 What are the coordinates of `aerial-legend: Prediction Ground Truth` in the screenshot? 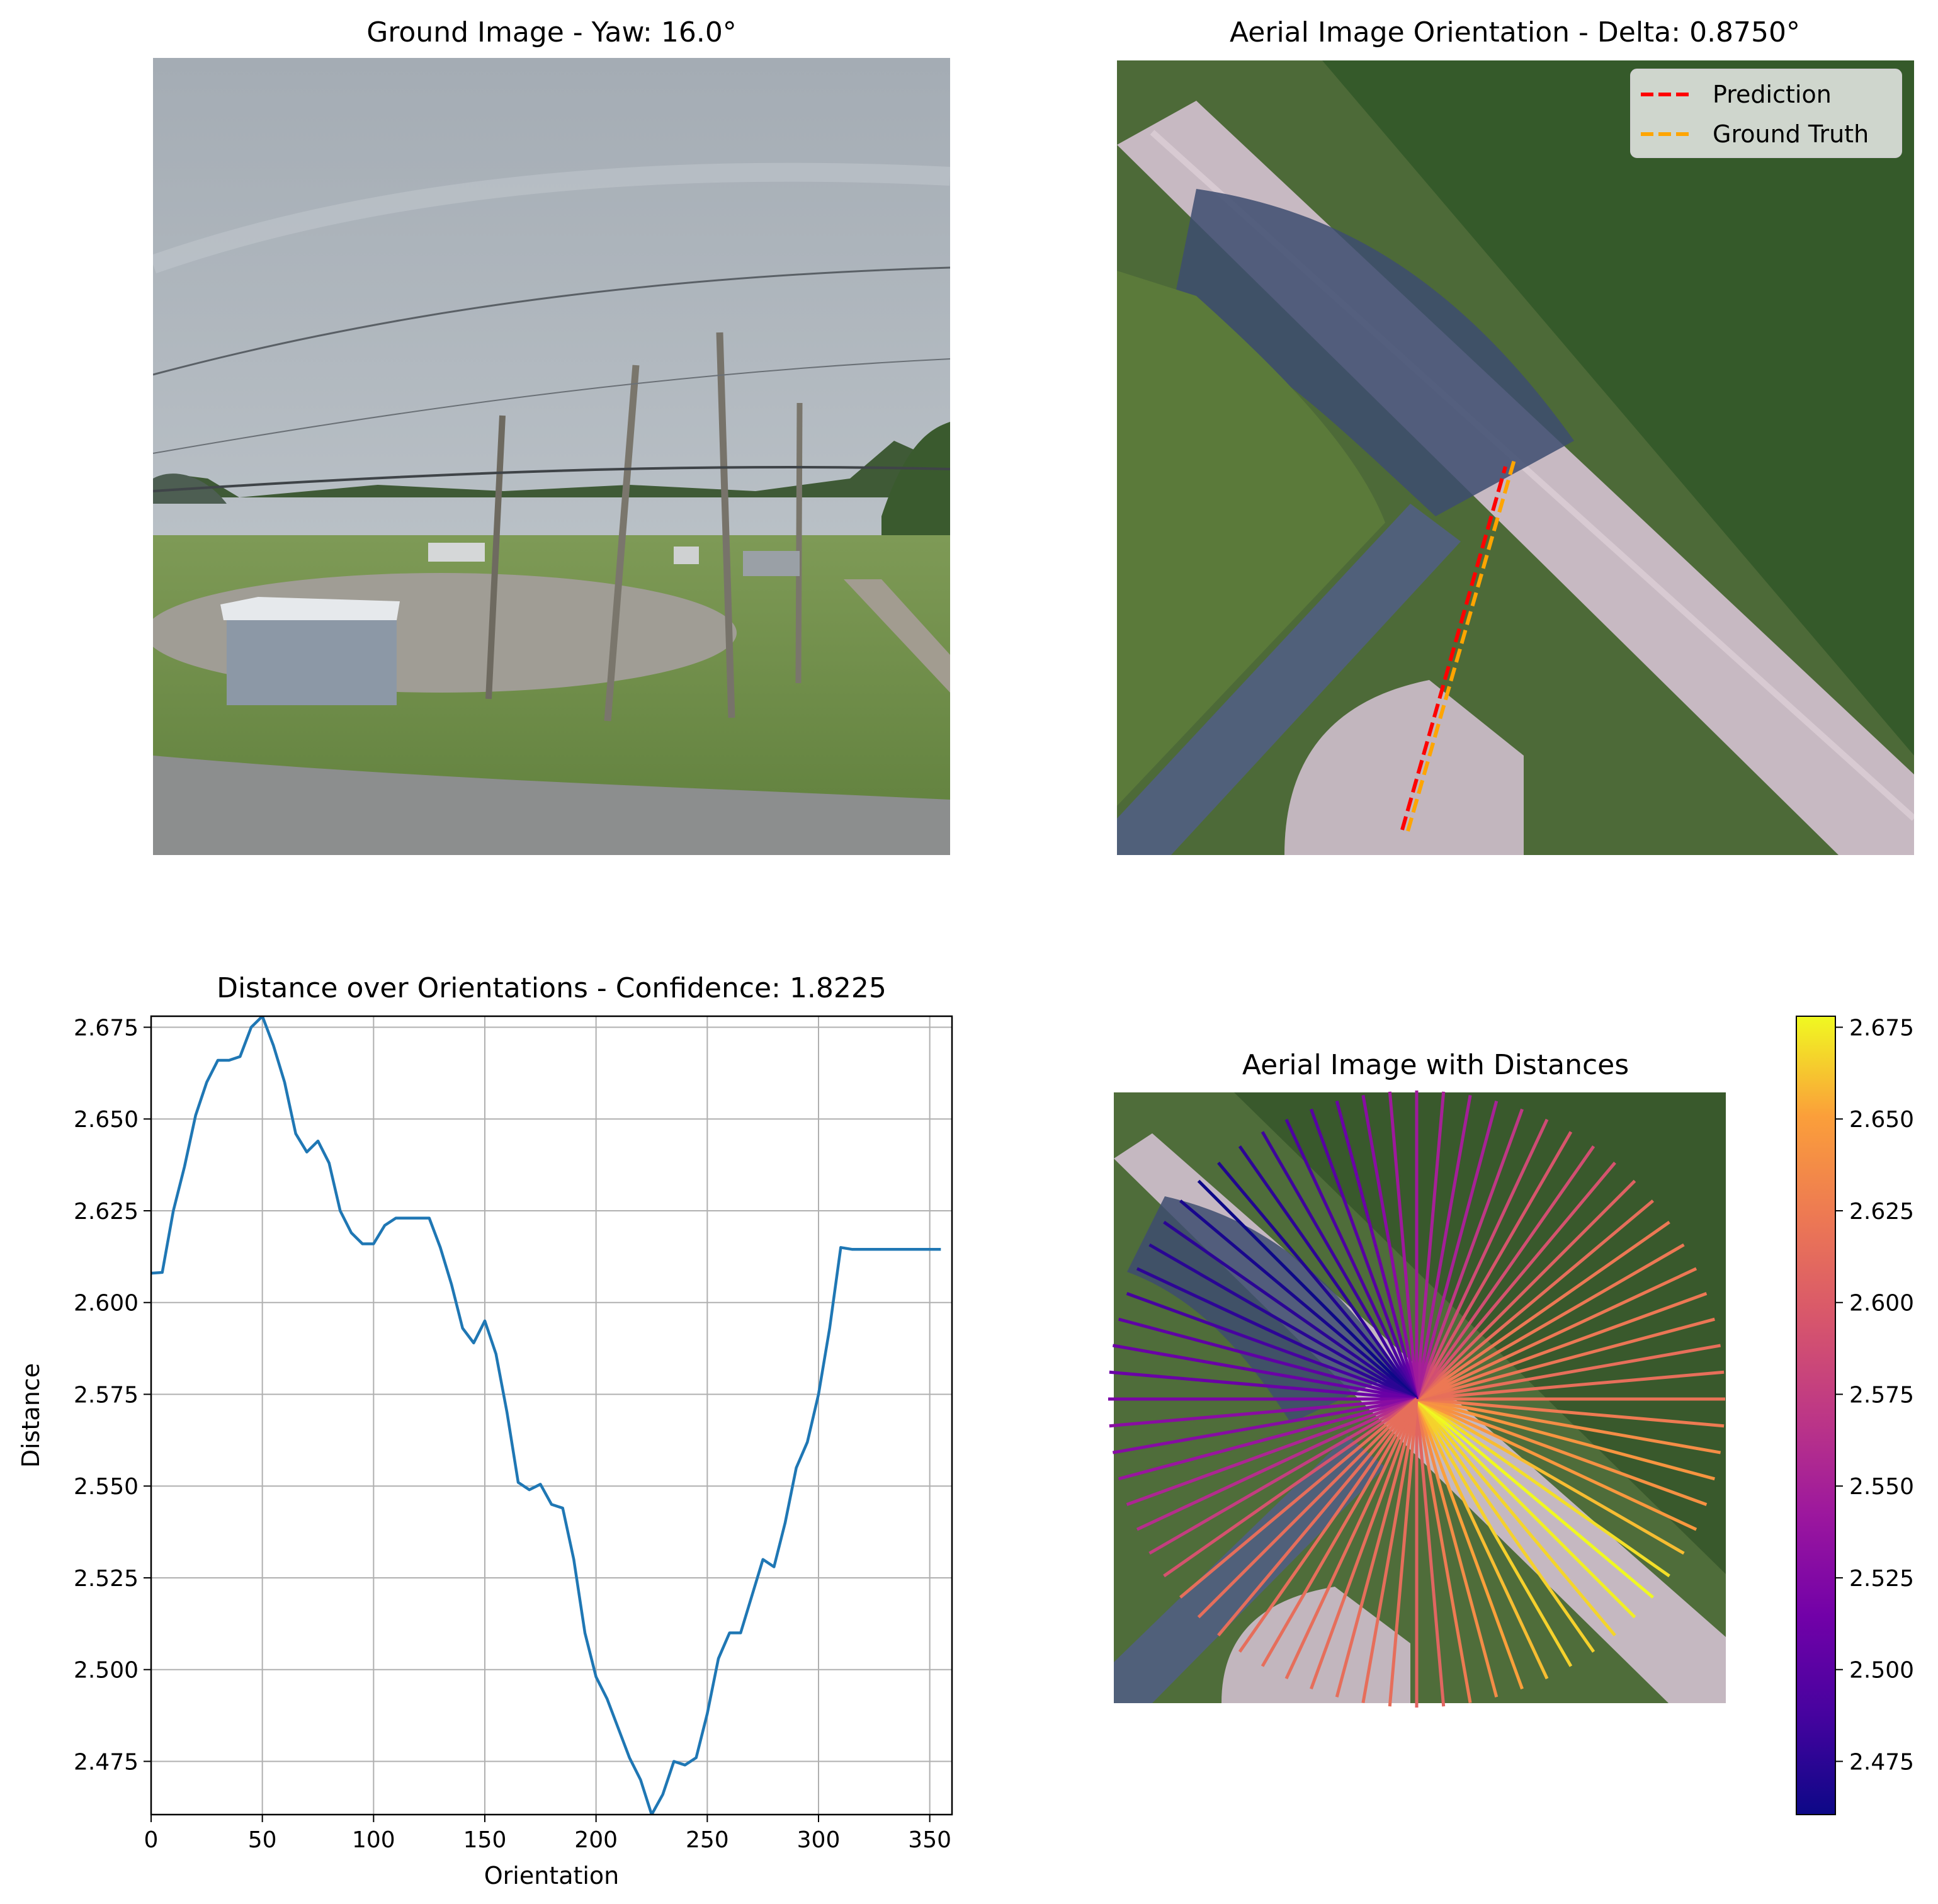 It's located at (1766, 113).